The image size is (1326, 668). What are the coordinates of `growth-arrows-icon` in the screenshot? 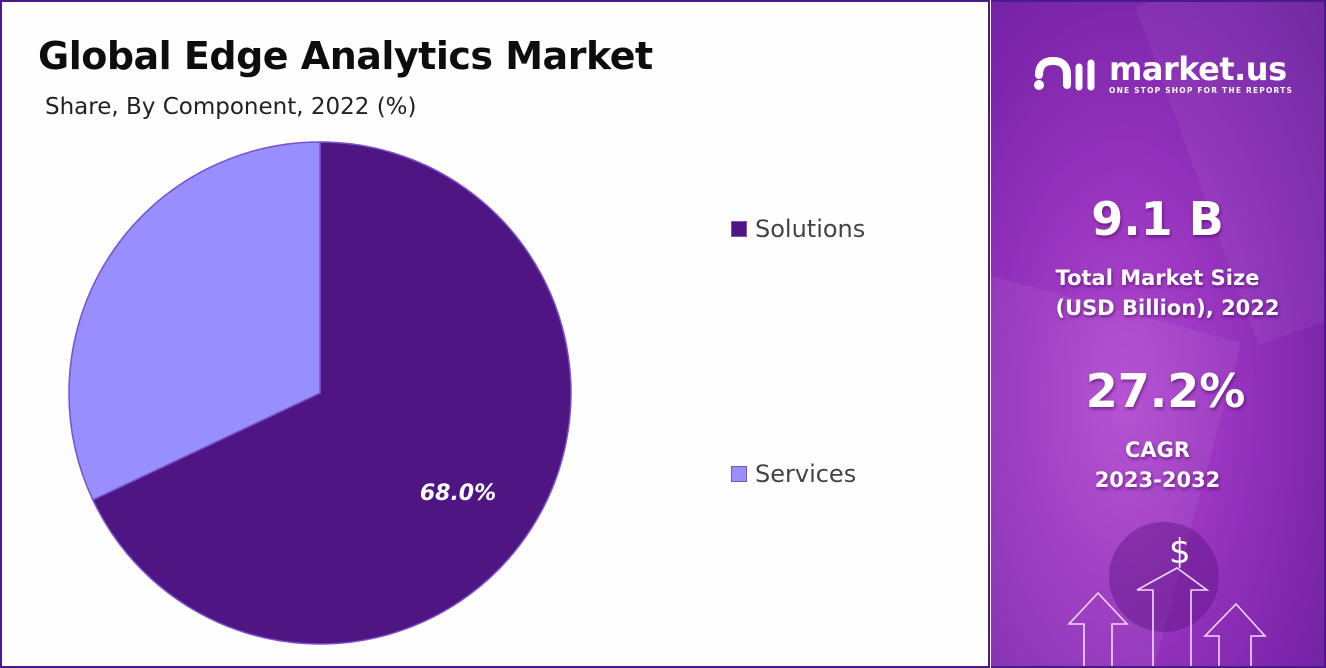 It's located at (1167, 616).